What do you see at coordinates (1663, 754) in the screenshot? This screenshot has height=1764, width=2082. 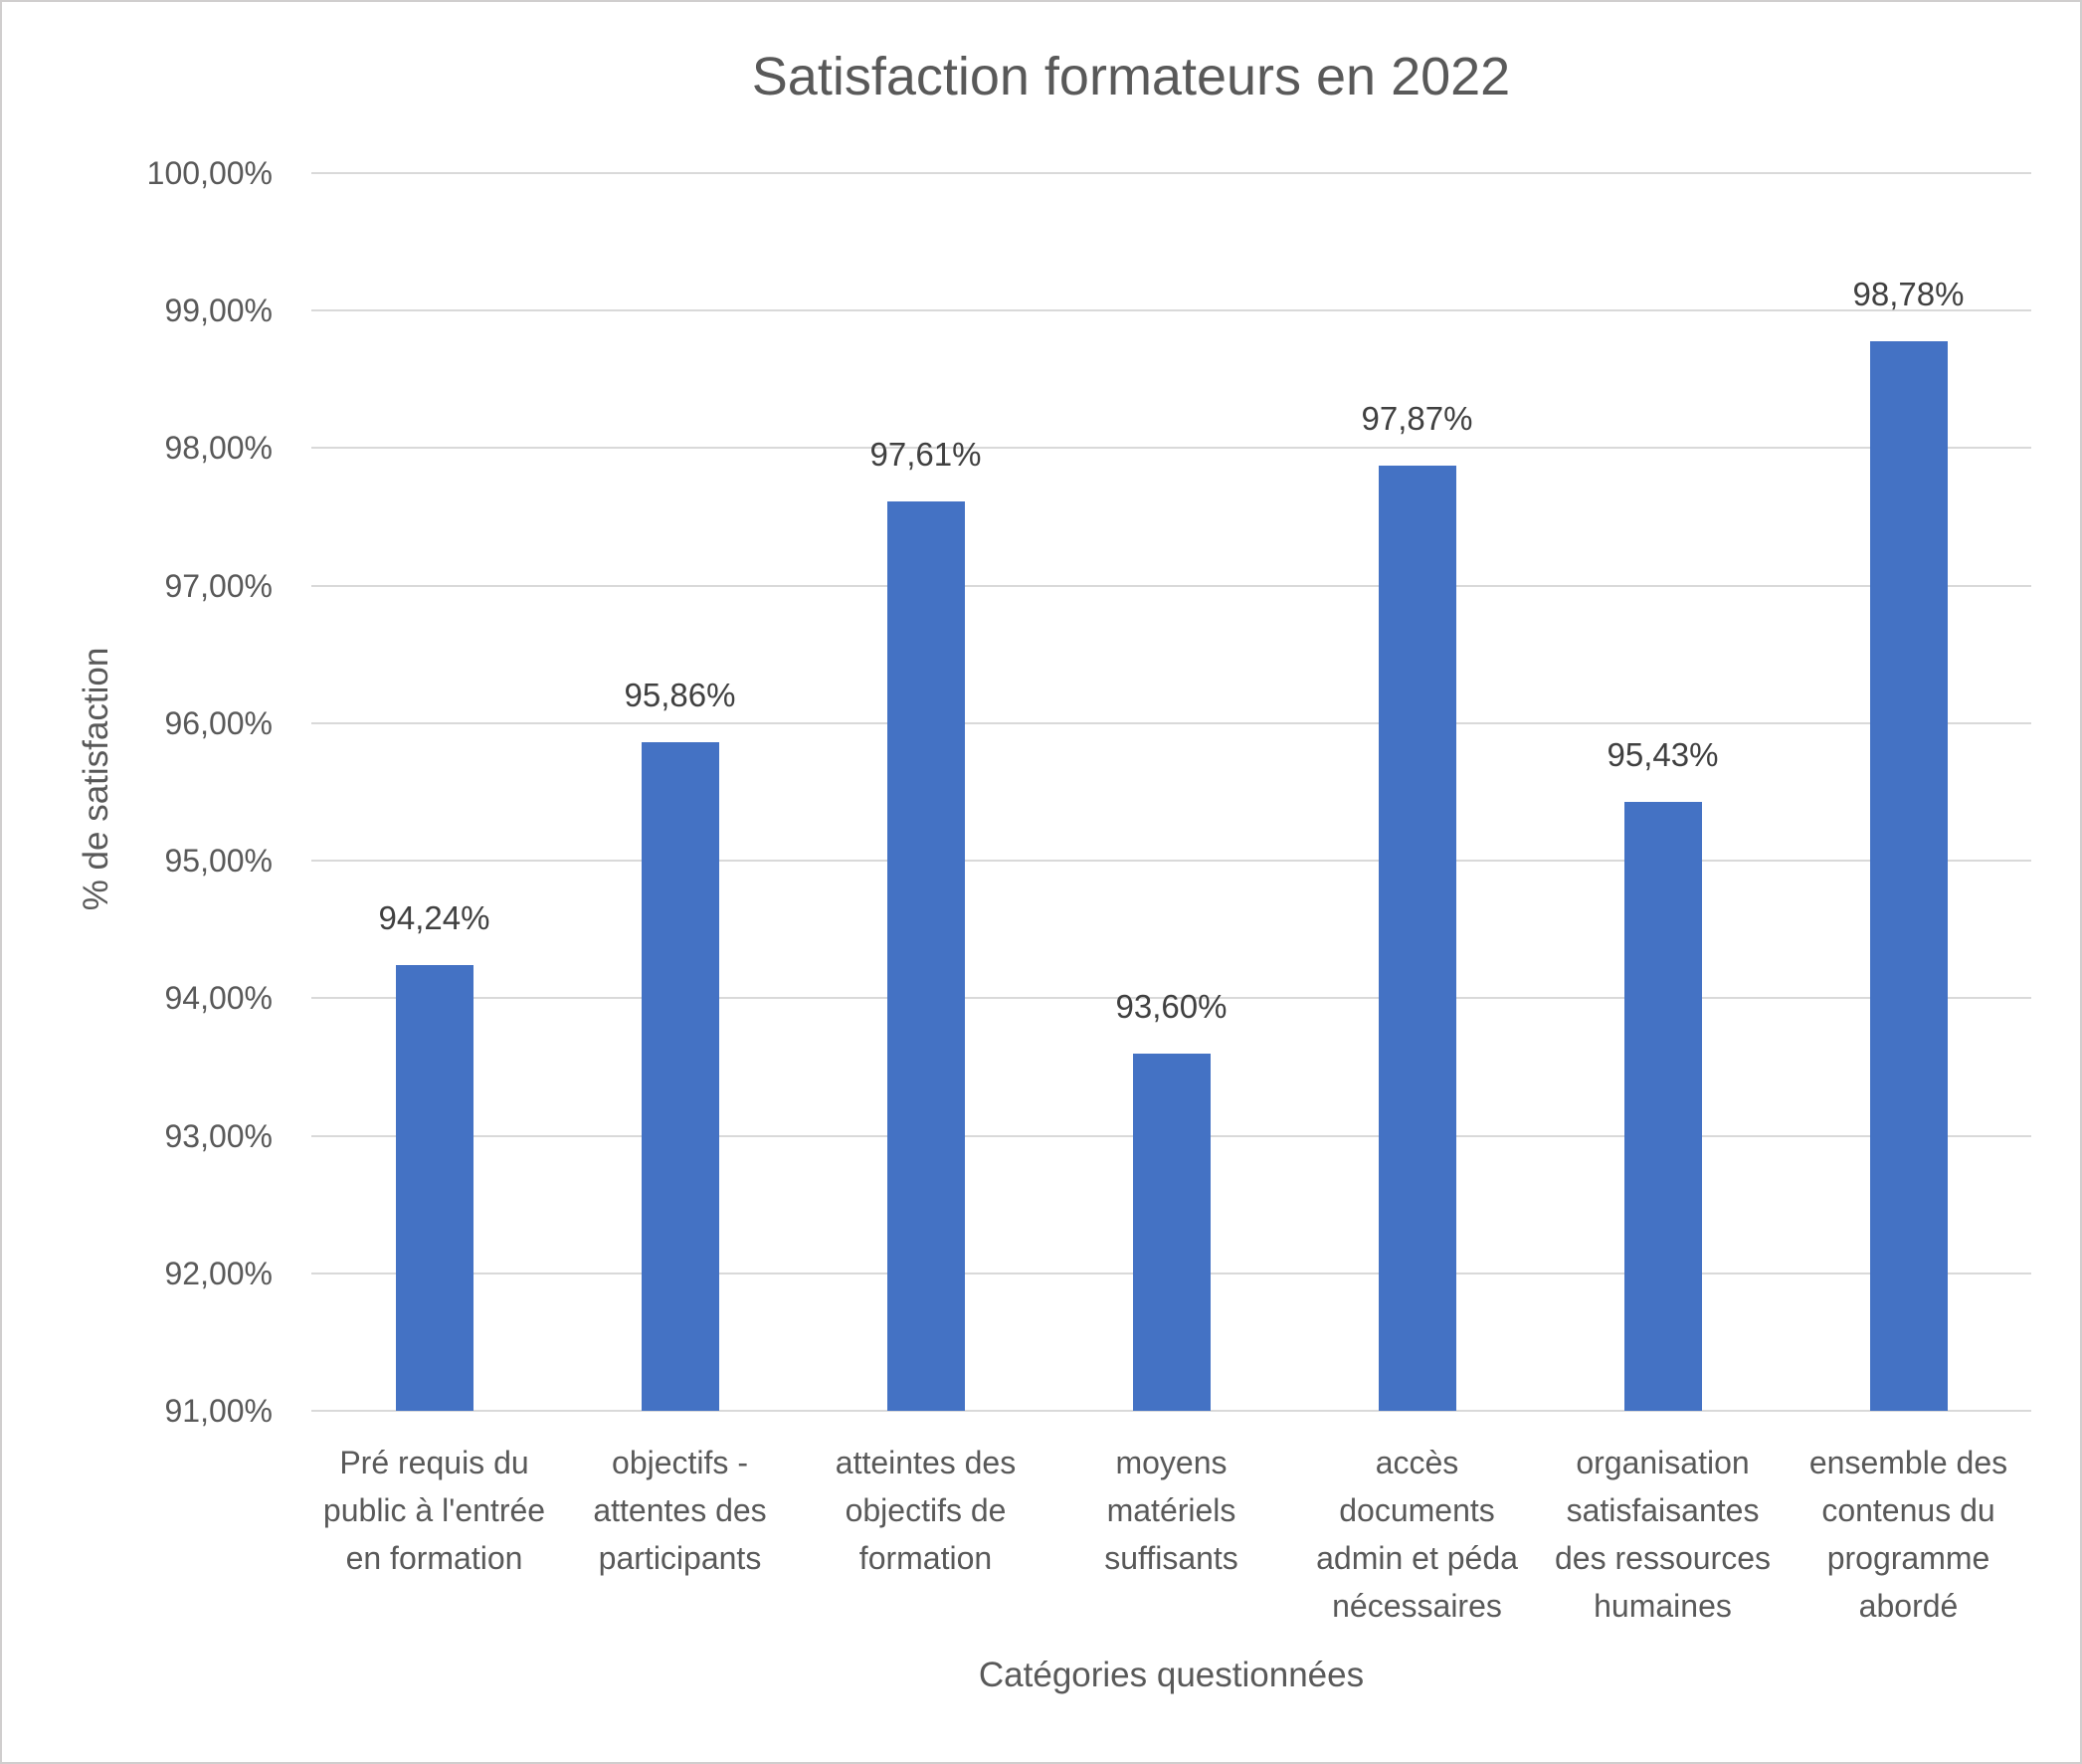 I see `bar-value-label: 95,43%` at bounding box center [1663, 754].